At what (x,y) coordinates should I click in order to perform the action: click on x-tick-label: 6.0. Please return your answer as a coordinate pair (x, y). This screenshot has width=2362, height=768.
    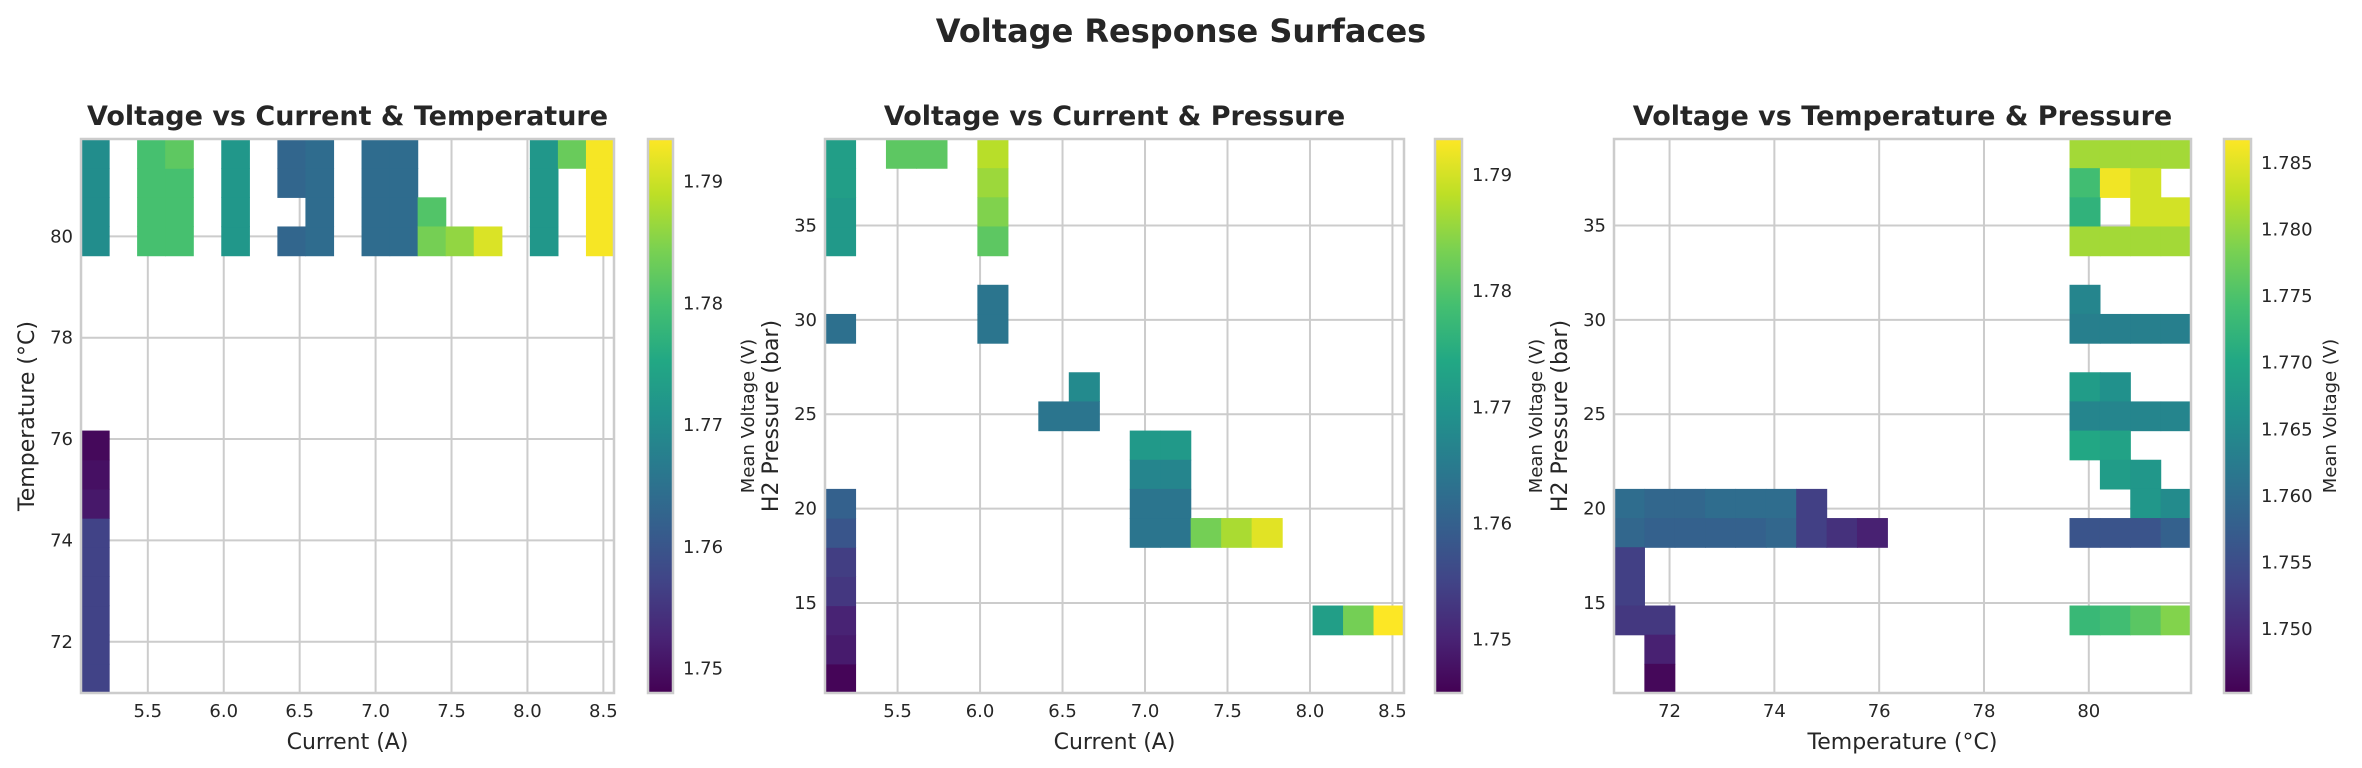
    Looking at the image, I should click on (223, 711).